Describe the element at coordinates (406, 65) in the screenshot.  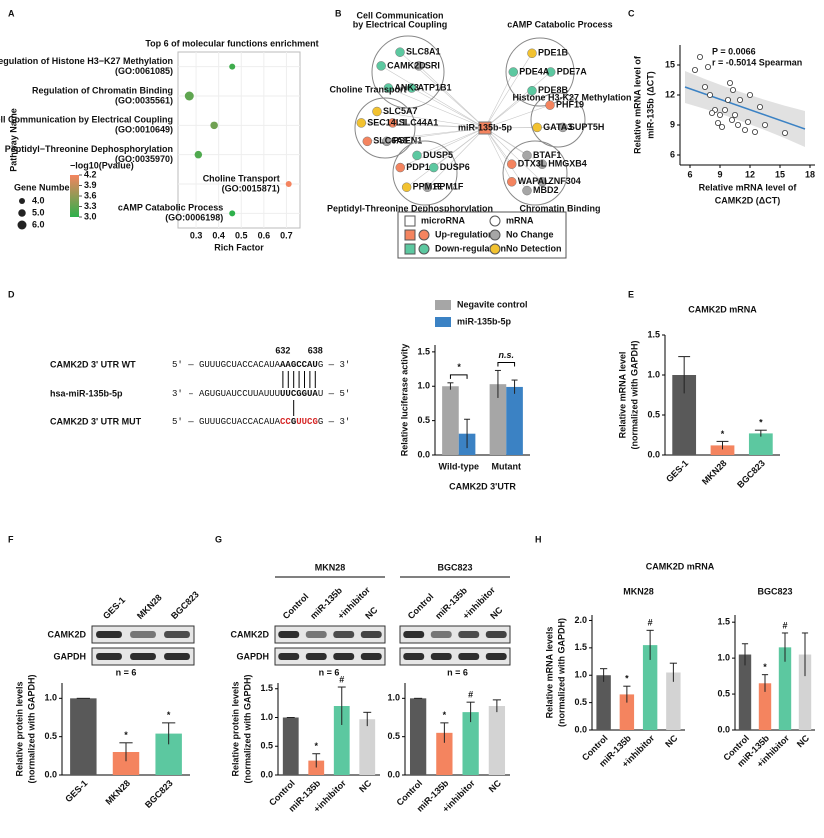
I see `gene-label: CAMK2D` at that location.